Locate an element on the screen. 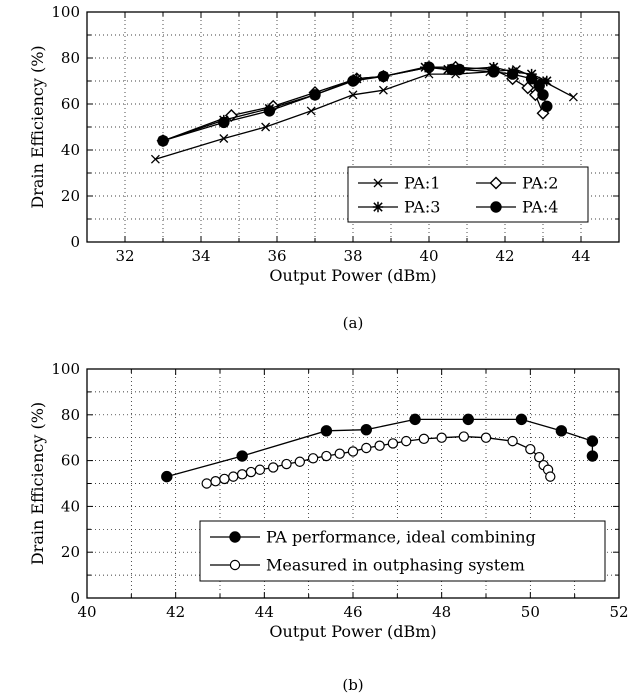 The image size is (641, 698). x-tick-label: 52 is located at coordinates (618, 612).